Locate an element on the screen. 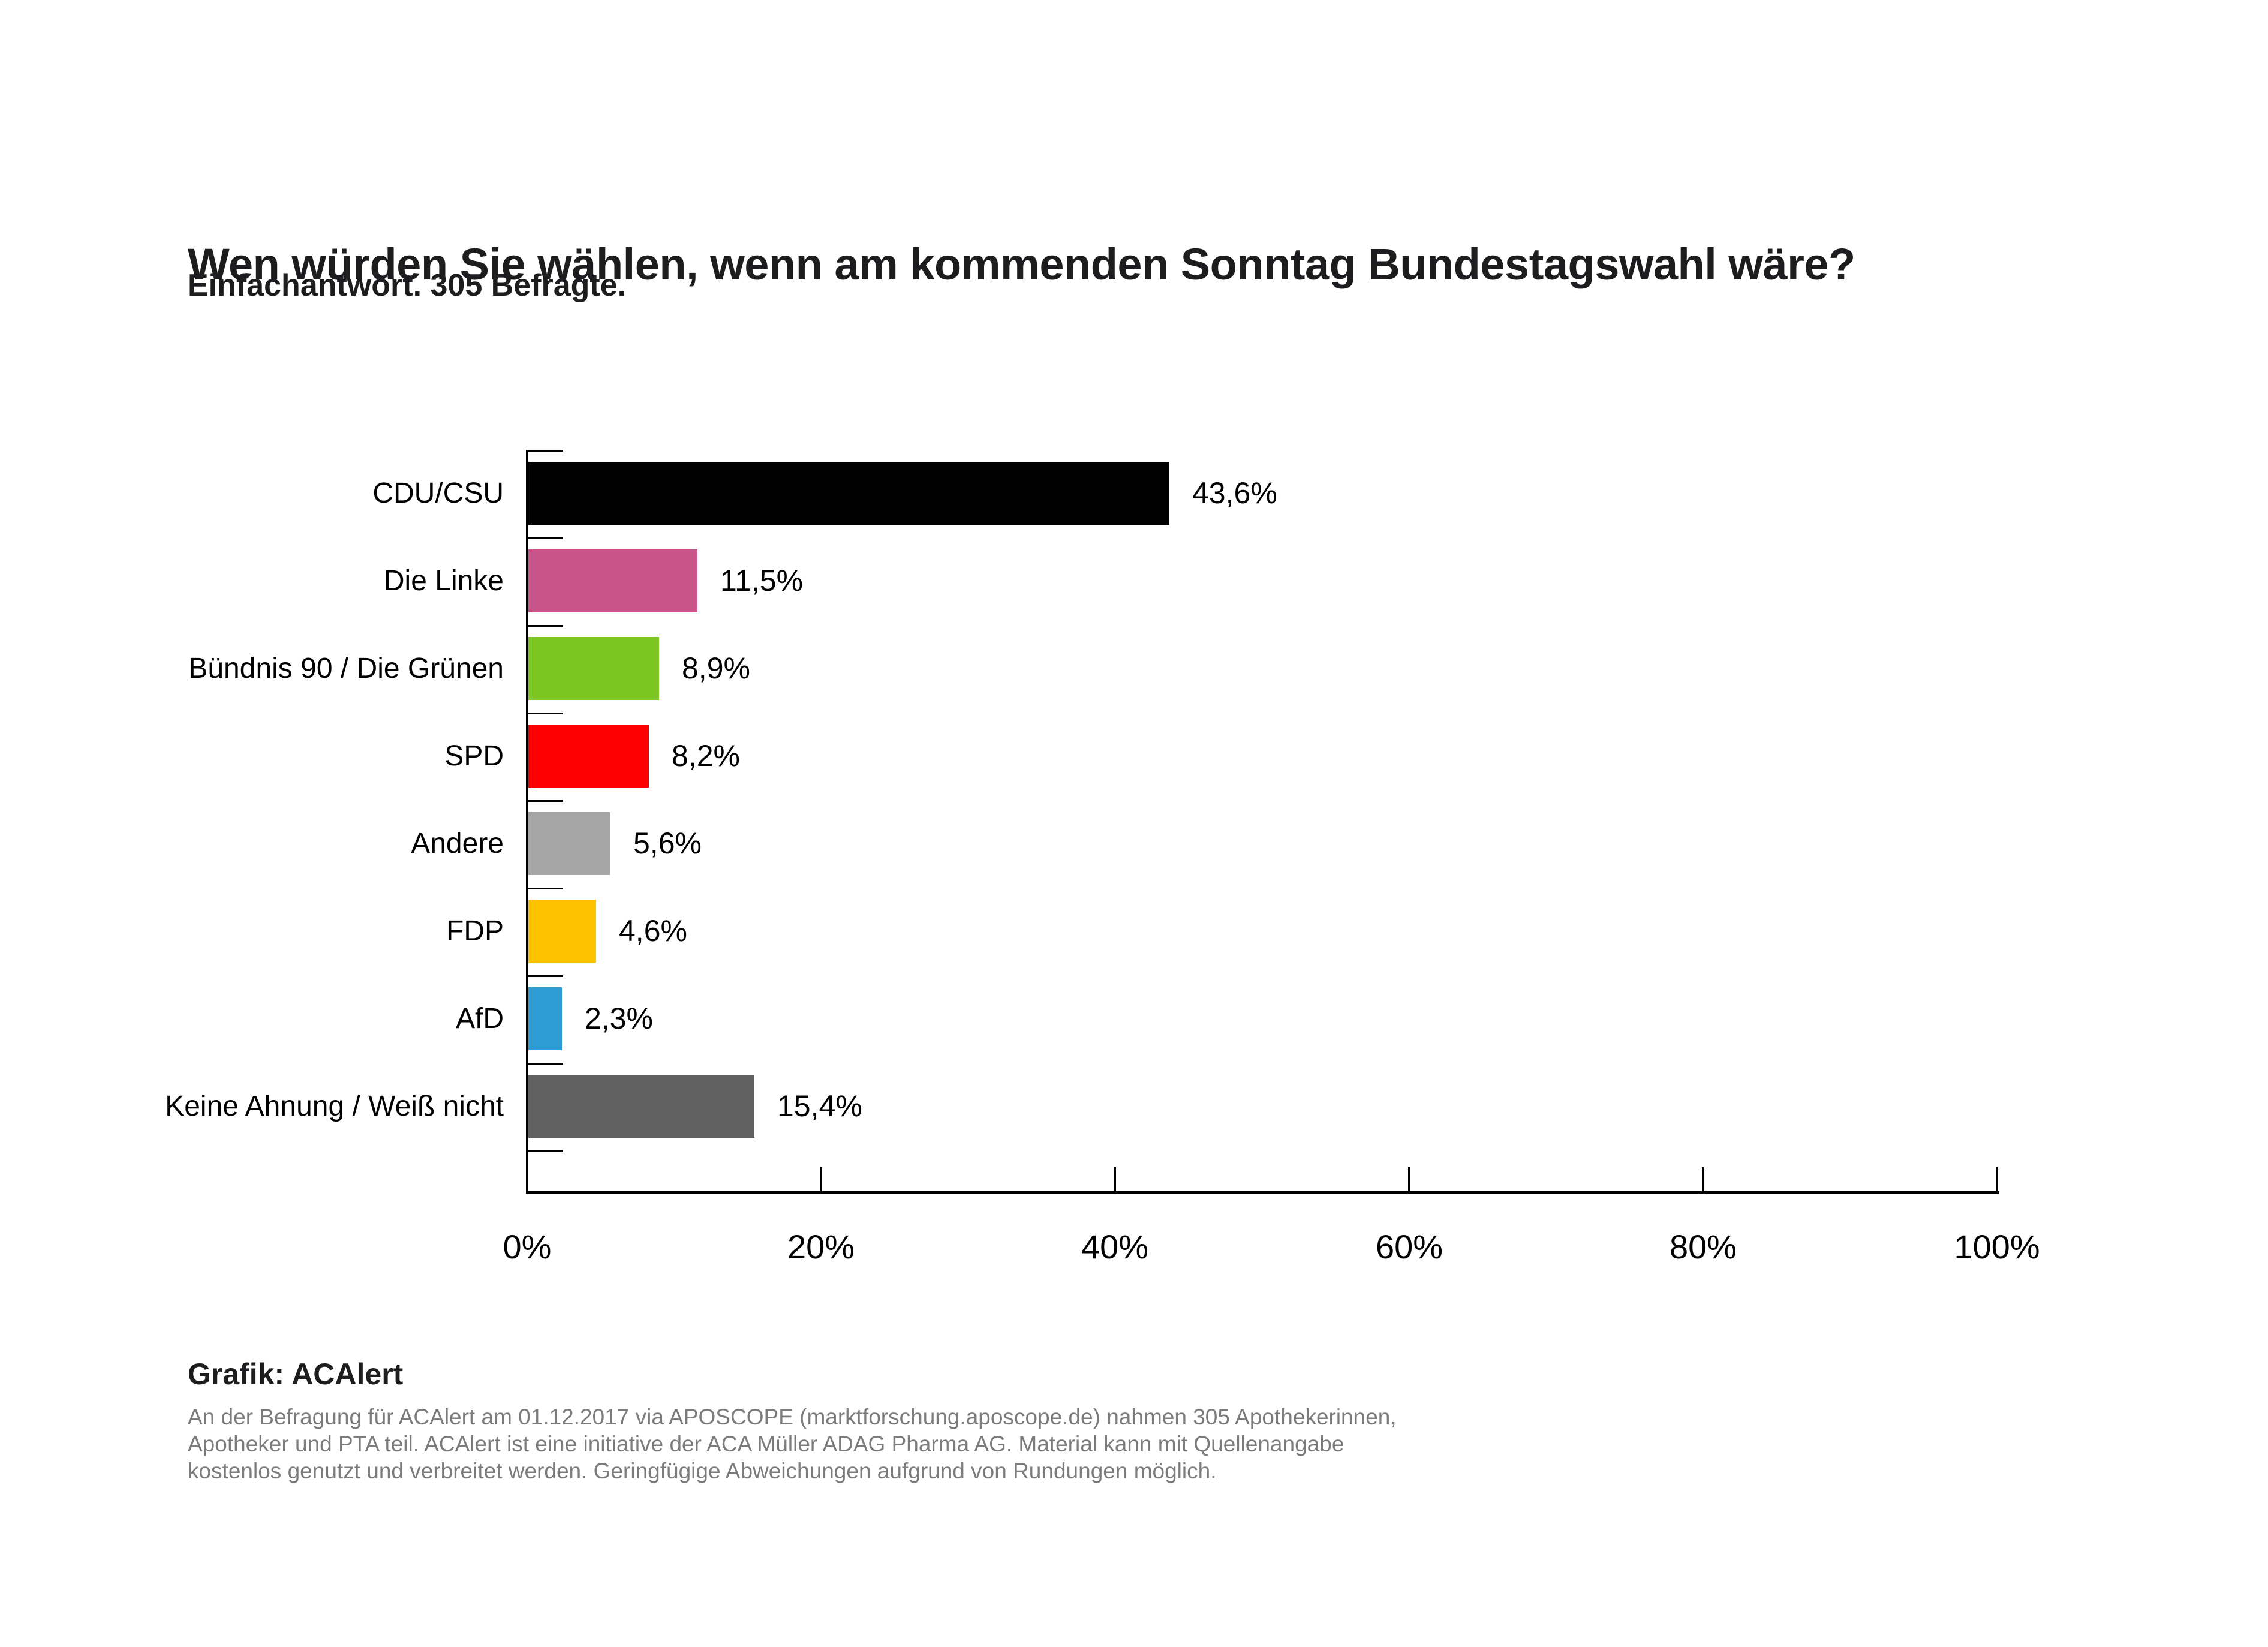 Image resolution: width=2268 pixels, height=1647 pixels. bar-buendnis90-die-gruenen is located at coordinates (593, 668).